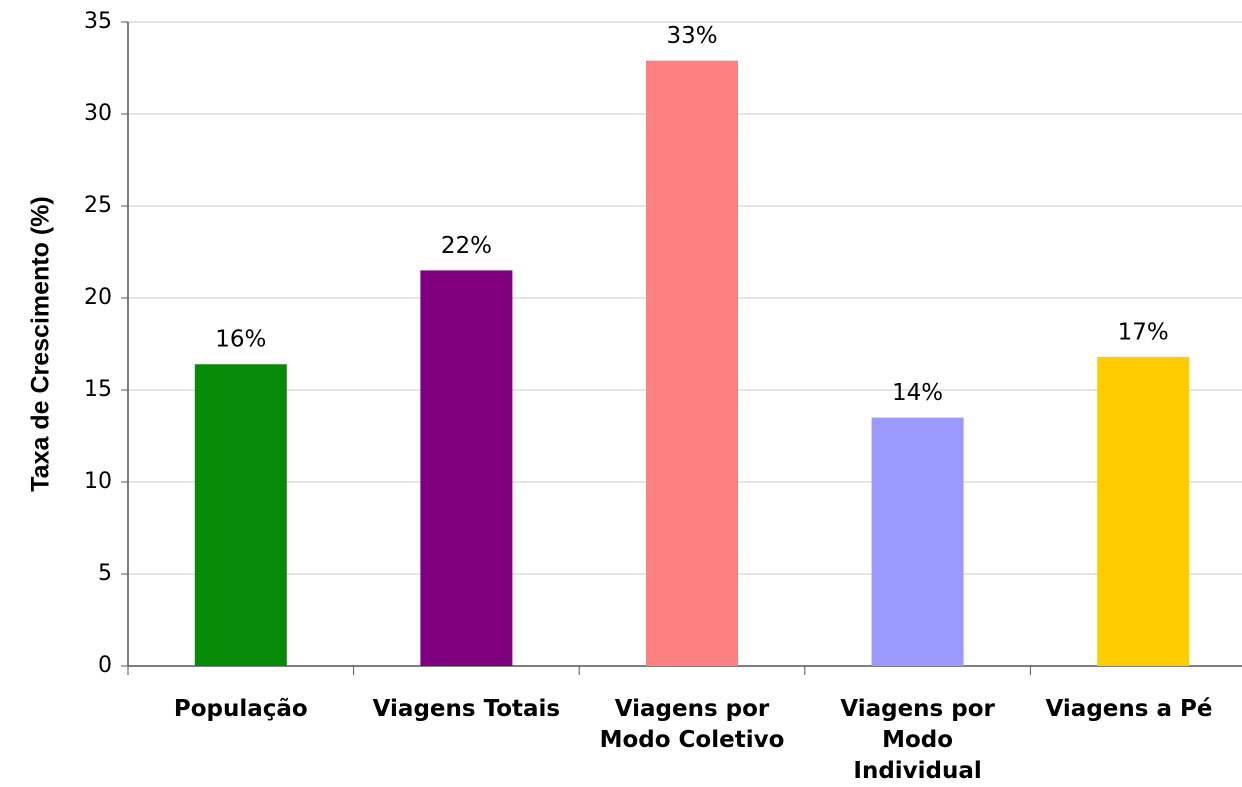  Describe the element at coordinates (466, 709) in the screenshot. I see `x-tick-label: Viagens Totais` at that location.